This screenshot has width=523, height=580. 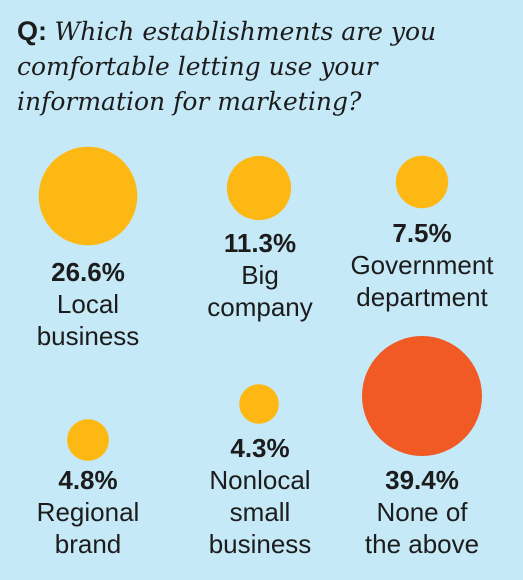 I want to click on category-label: Regional brand, so click(x=88, y=528).